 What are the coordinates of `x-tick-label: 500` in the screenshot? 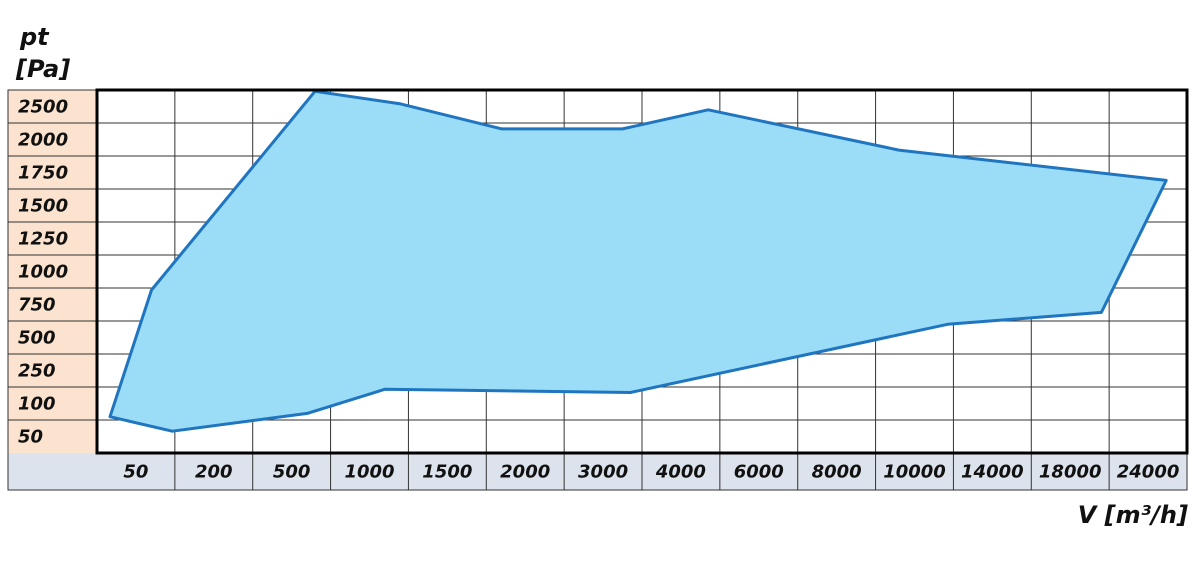 It's located at (292, 472).